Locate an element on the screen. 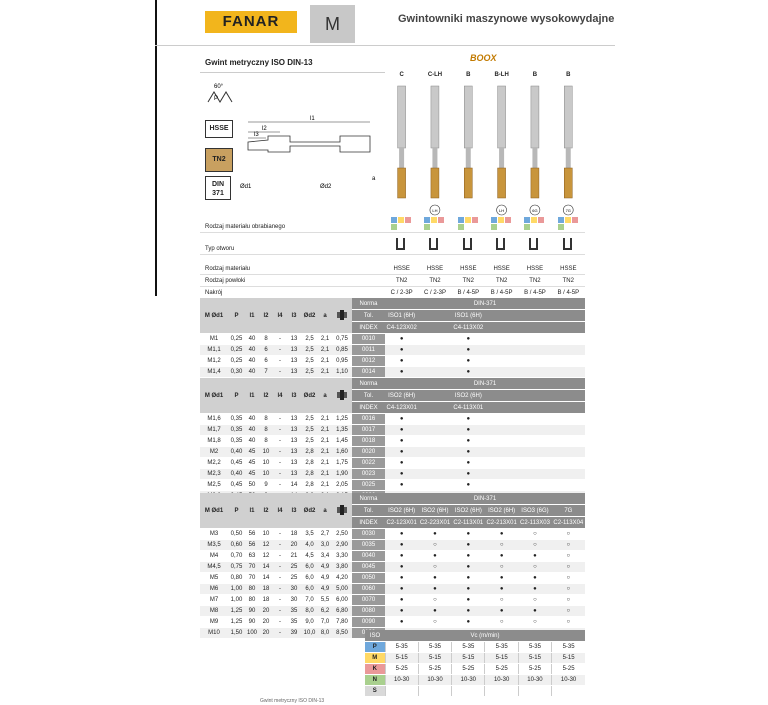  param: 0,60 is located at coordinates (236, 545).